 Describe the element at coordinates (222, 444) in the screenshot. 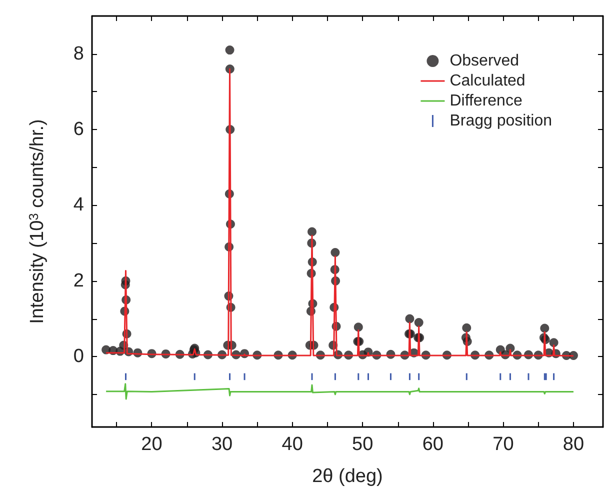

I see `x-tick-label: 30` at that location.